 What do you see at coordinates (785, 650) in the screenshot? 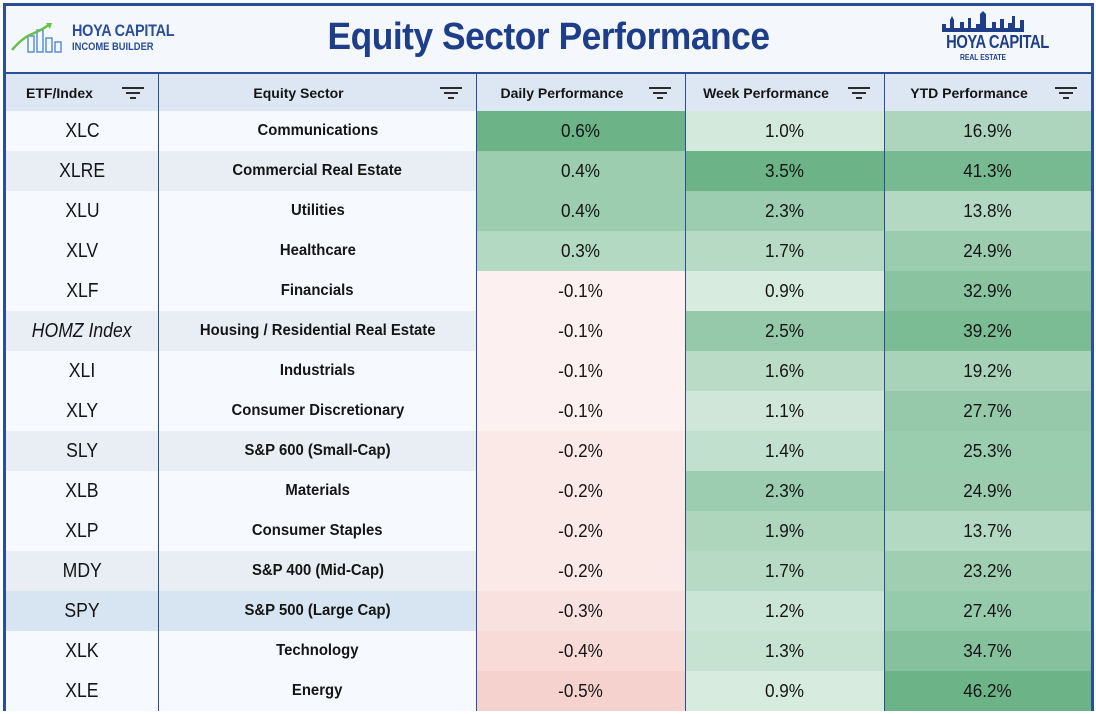
I see `cell-value: 1.3%` at bounding box center [785, 650].